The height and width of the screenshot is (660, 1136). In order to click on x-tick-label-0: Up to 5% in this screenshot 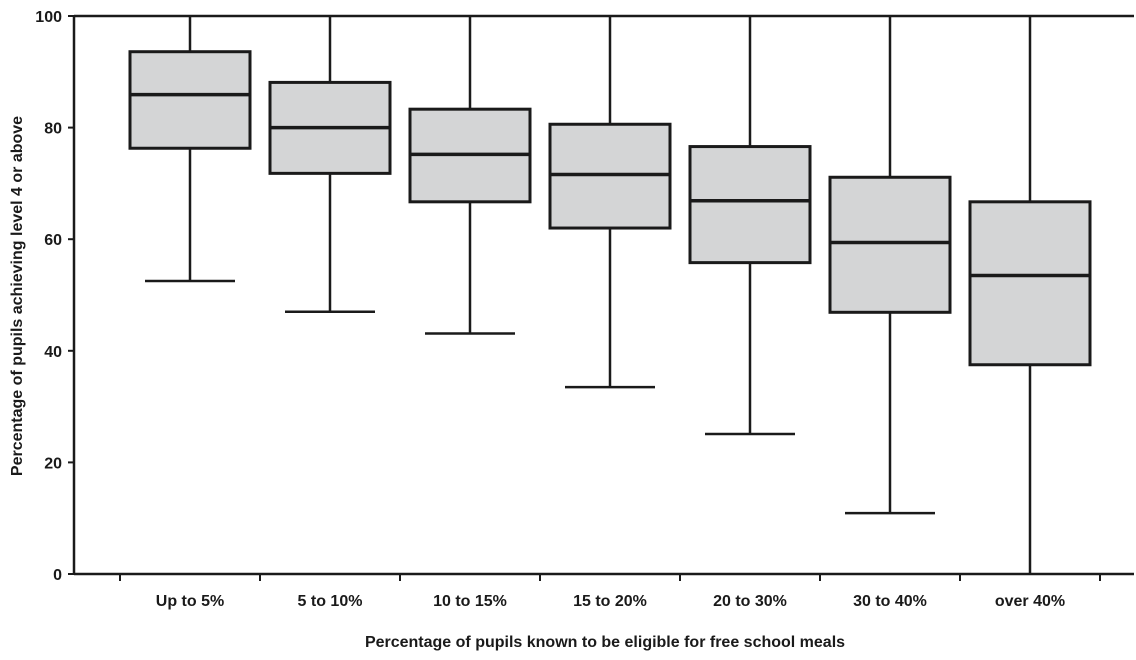, I will do `click(190, 601)`.